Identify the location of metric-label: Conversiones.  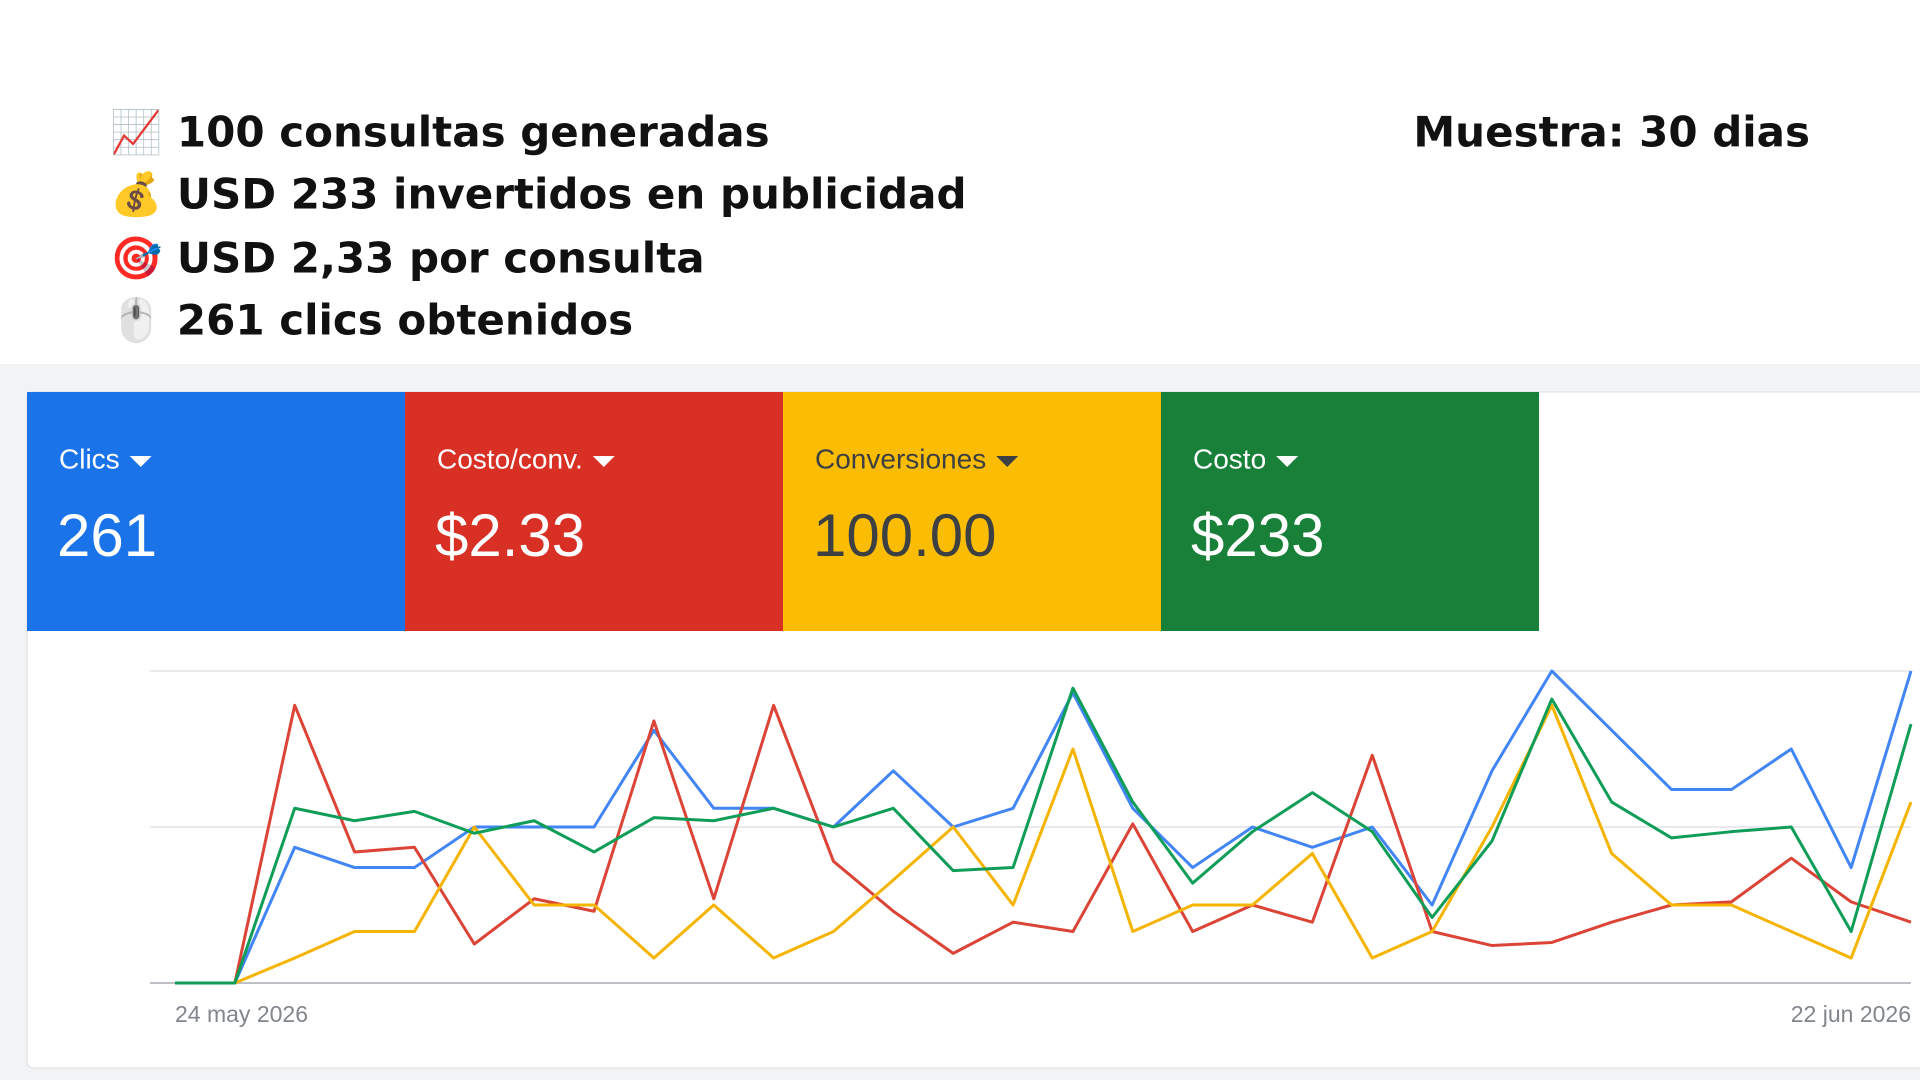
(900, 458).